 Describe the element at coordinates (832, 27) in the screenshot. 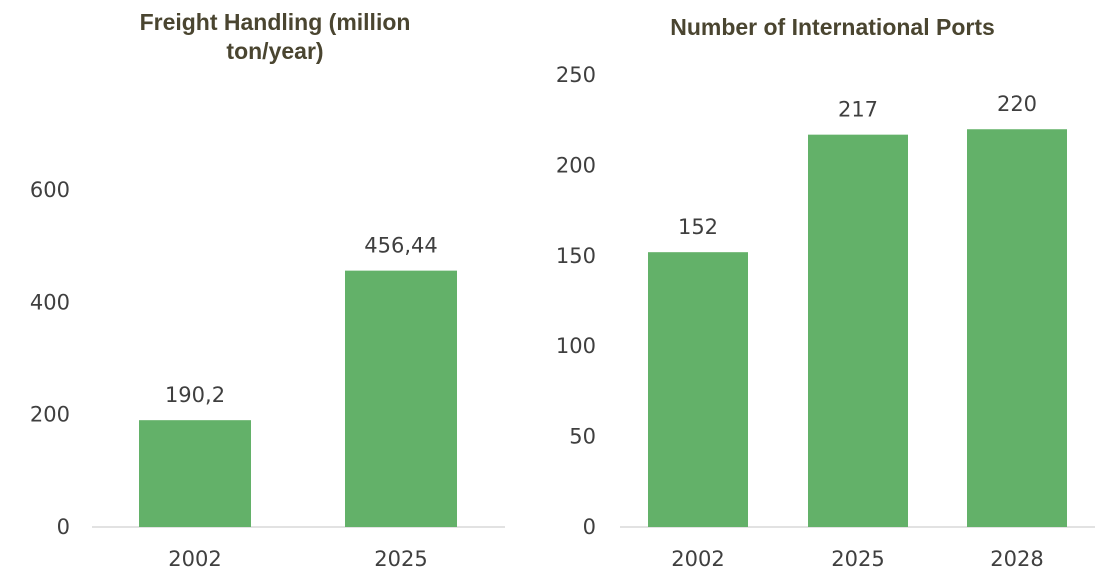

I see `chart-title-ports: Number of International Ports` at that location.